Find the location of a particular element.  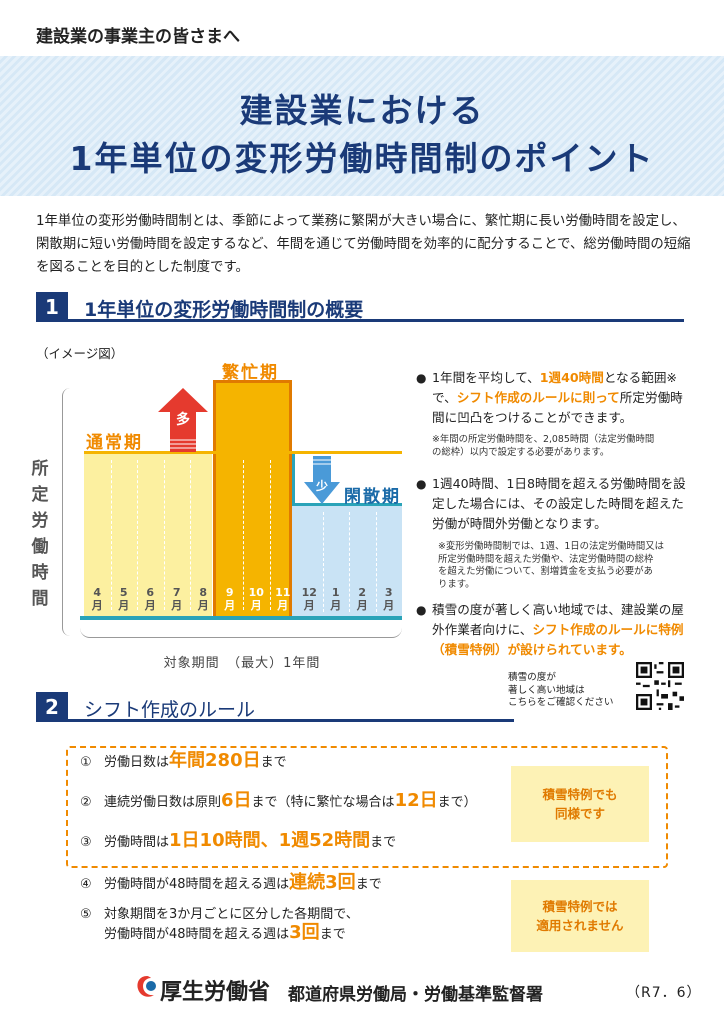

ministry-name: 厚生労働省 is located at coordinates (215, 992).